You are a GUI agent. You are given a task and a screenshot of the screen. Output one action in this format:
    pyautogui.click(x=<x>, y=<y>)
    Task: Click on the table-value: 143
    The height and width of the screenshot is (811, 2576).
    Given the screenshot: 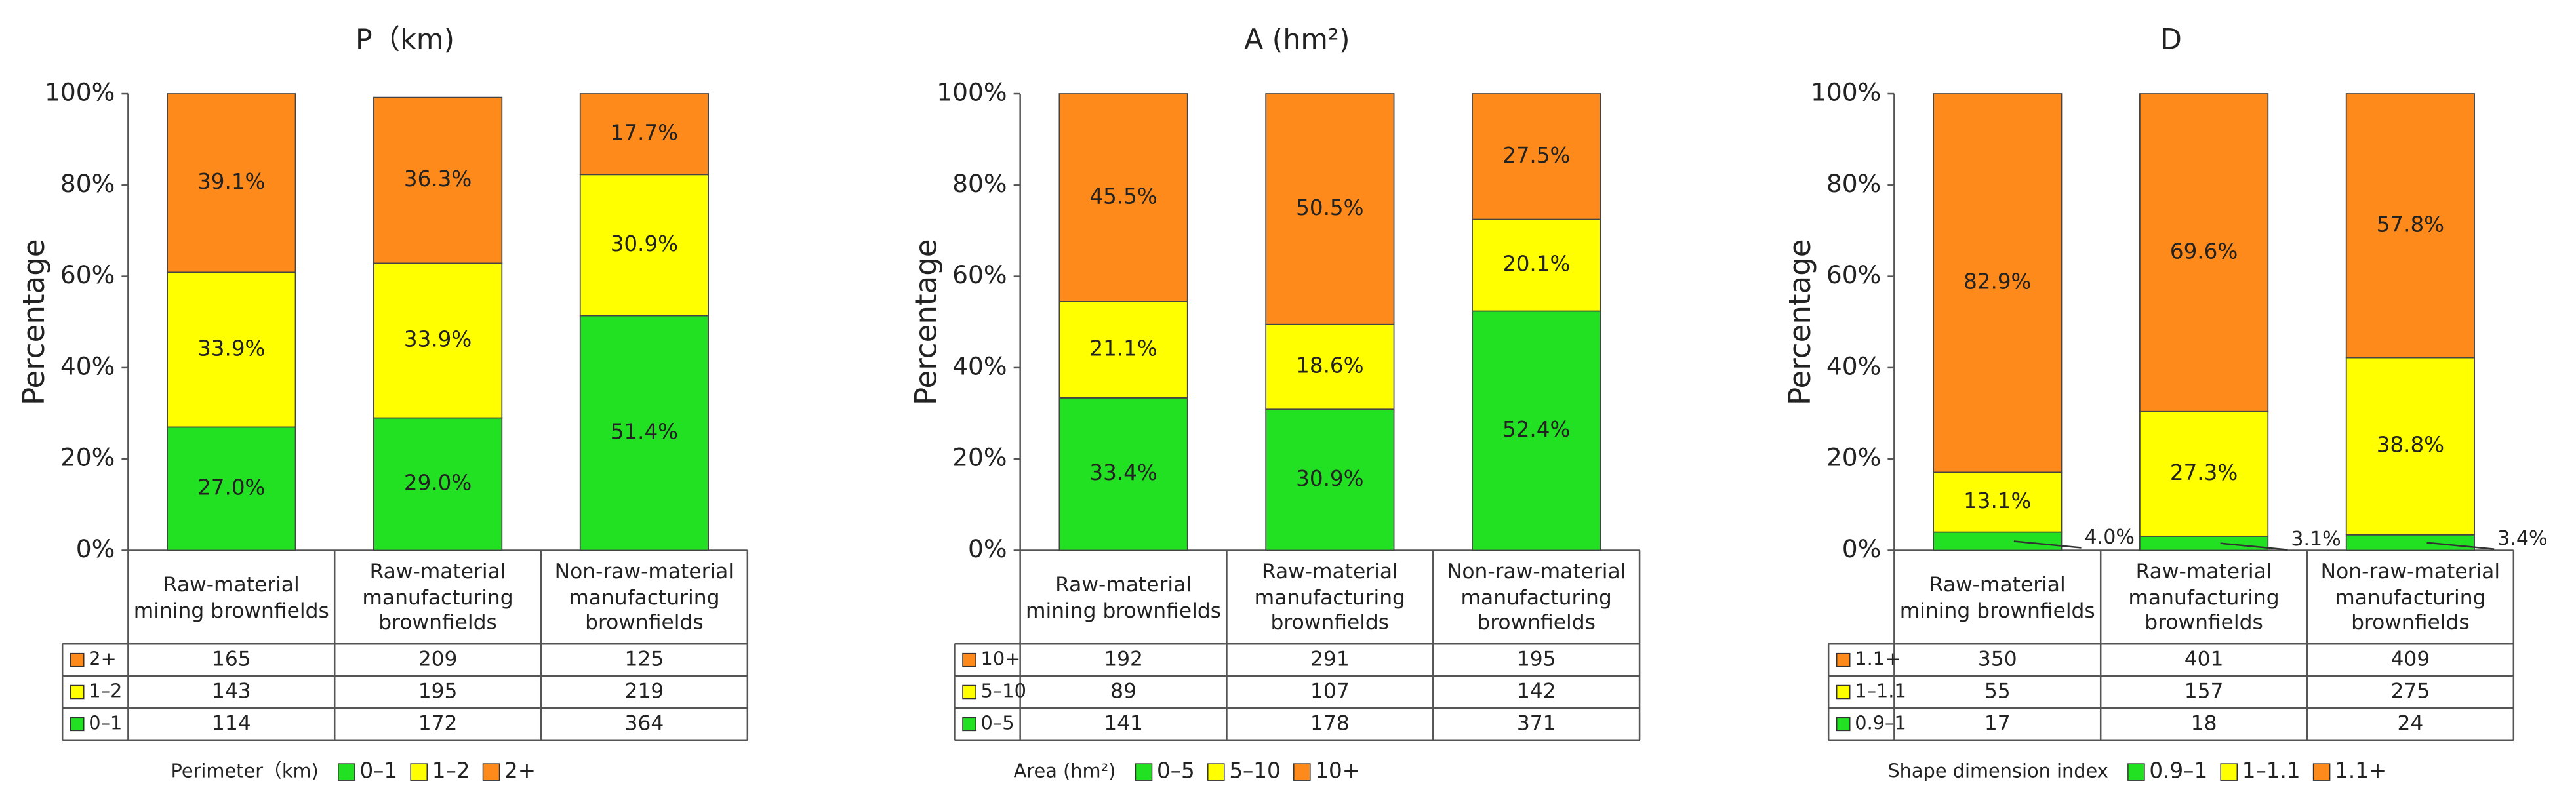 What is the action you would take?
    pyautogui.click(x=231, y=692)
    